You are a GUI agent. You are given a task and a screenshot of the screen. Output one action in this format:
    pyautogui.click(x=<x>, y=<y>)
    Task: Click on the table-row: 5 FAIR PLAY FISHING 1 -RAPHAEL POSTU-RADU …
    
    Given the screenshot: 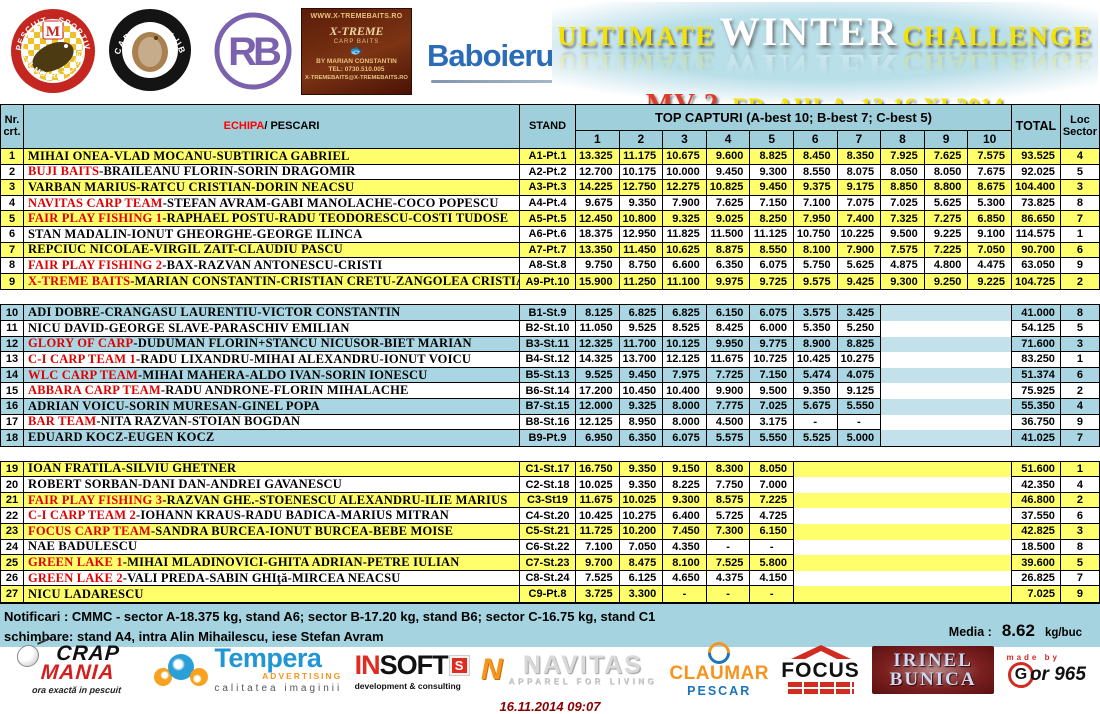 What is the action you would take?
    pyautogui.click(x=550, y=219)
    